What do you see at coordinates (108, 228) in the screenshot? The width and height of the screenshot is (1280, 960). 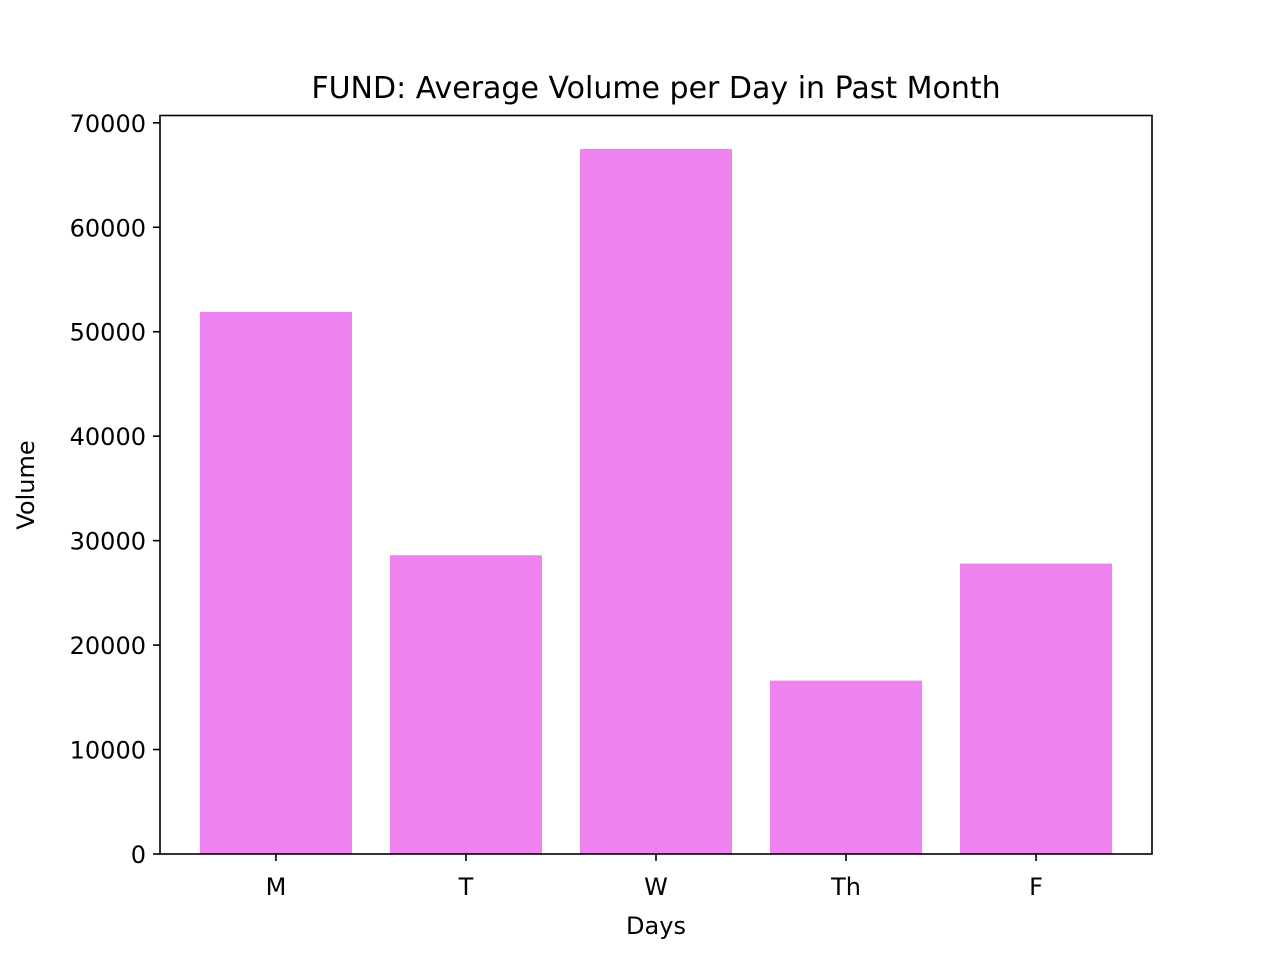 I see `y-tick-label: 60000` at bounding box center [108, 228].